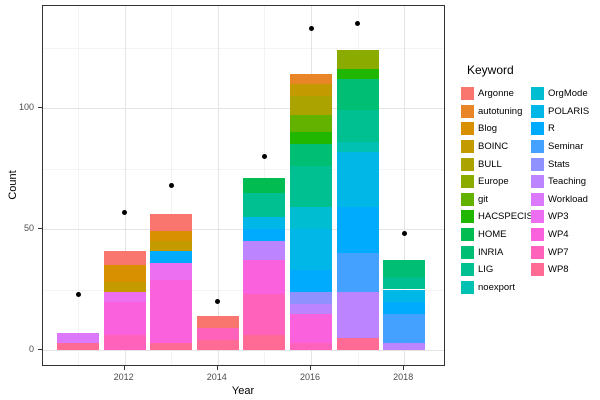  I want to click on bar-segment-2016-Stats, so click(311, 297).